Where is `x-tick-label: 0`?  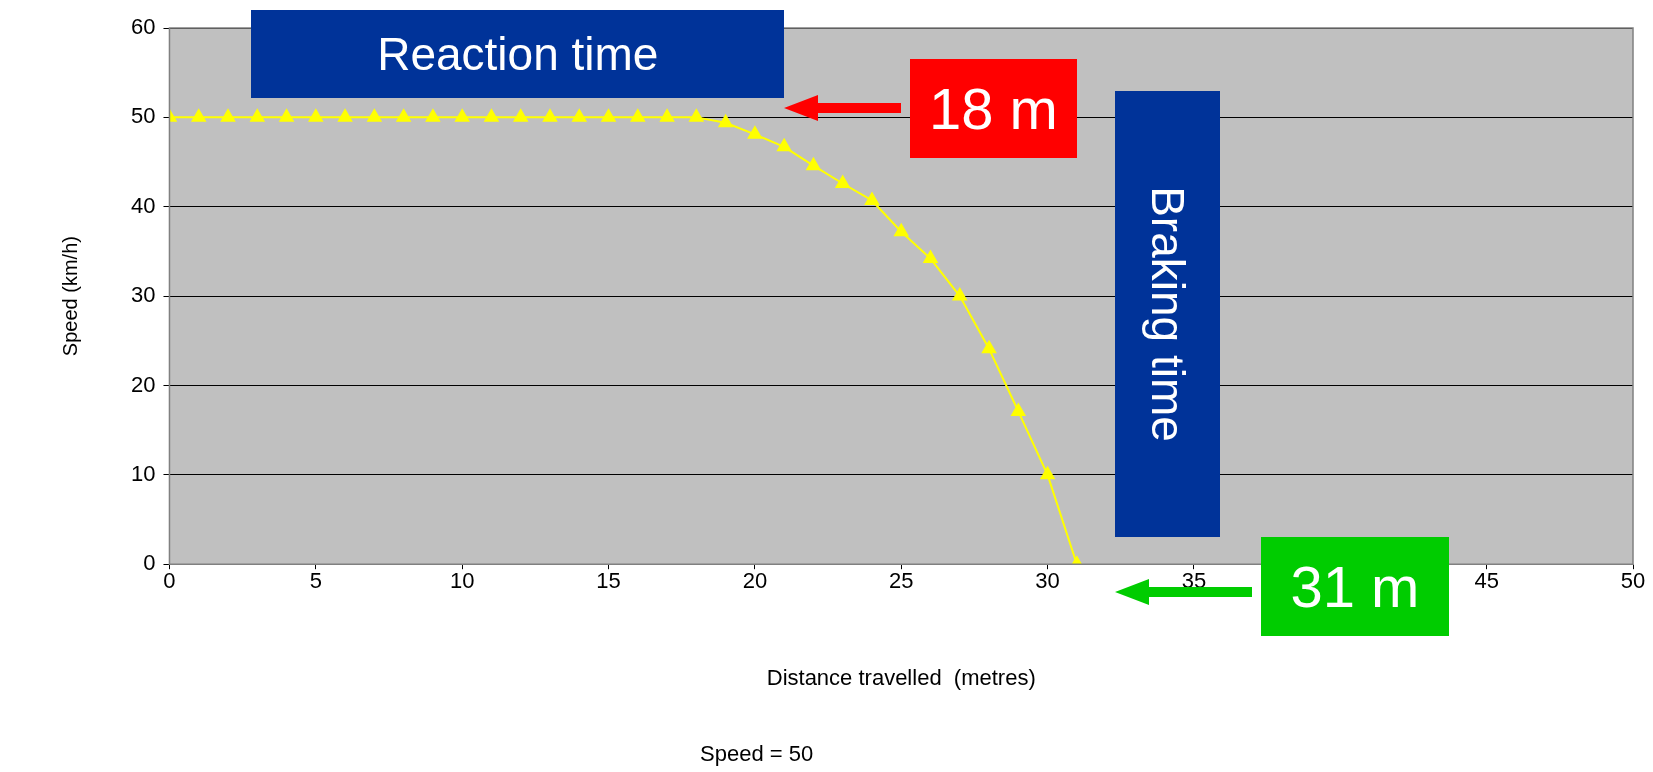 x-tick-label: 0 is located at coordinates (169, 581).